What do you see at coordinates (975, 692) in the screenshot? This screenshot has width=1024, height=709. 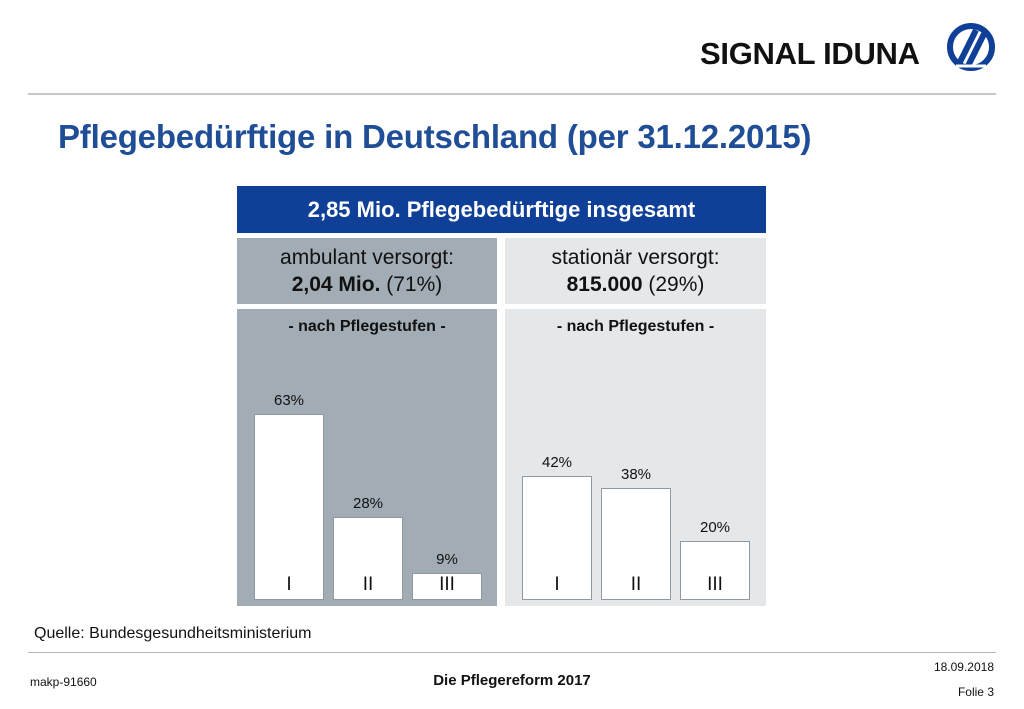 I see `footer-slide-number: Folie 3` at bounding box center [975, 692].